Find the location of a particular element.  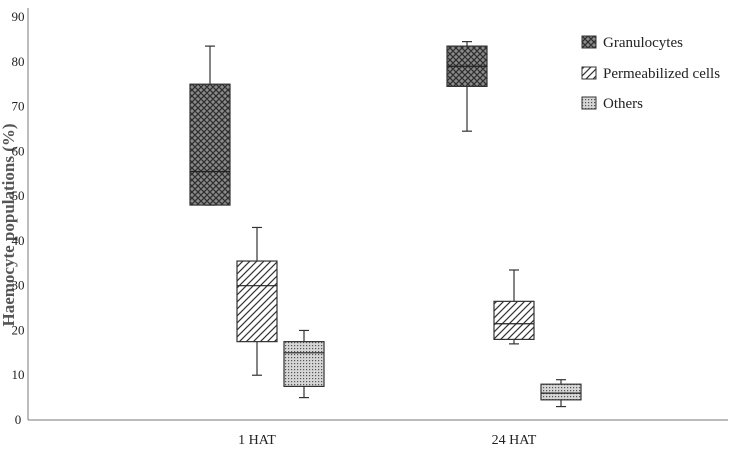

y-axis-title: Haemocyte populations (%) is located at coordinates (9, 224).